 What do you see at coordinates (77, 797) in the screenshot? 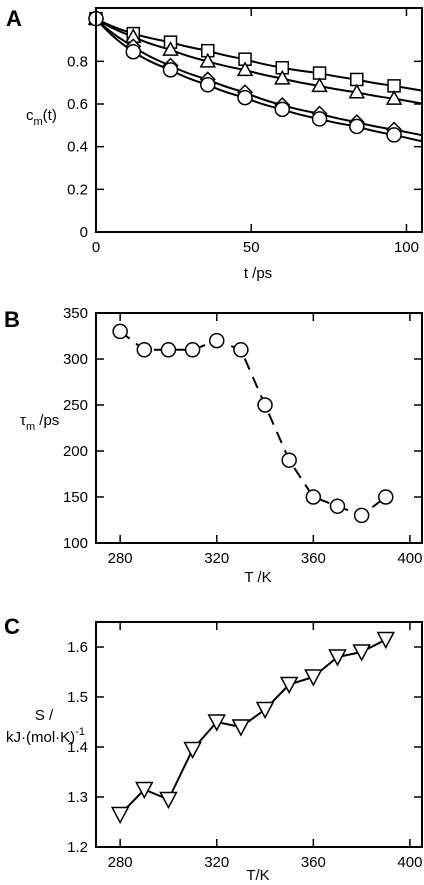
I see `panel-c-y-tick-label: 1.3` at bounding box center [77, 797].